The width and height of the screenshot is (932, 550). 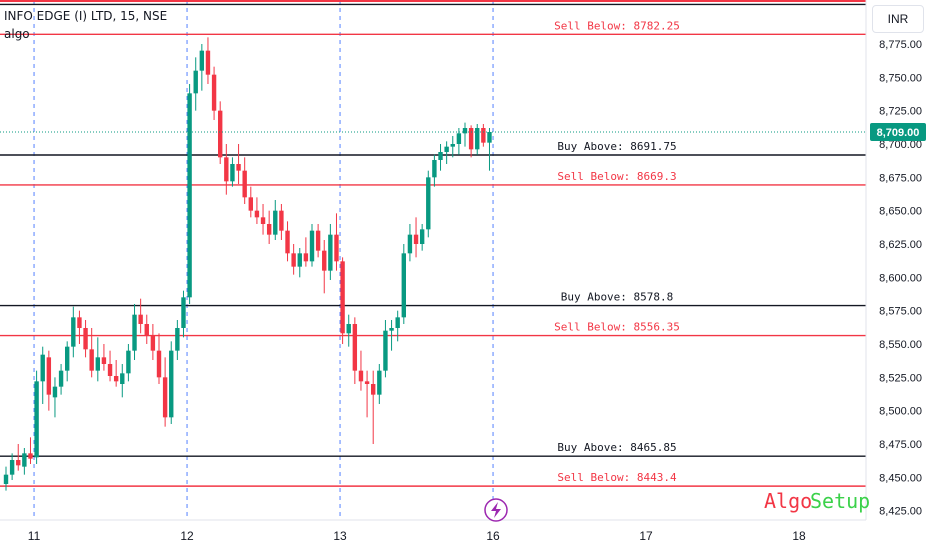 What do you see at coordinates (900, 412) in the screenshot?
I see `price-tick-label: 8,500.00` at bounding box center [900, 412].